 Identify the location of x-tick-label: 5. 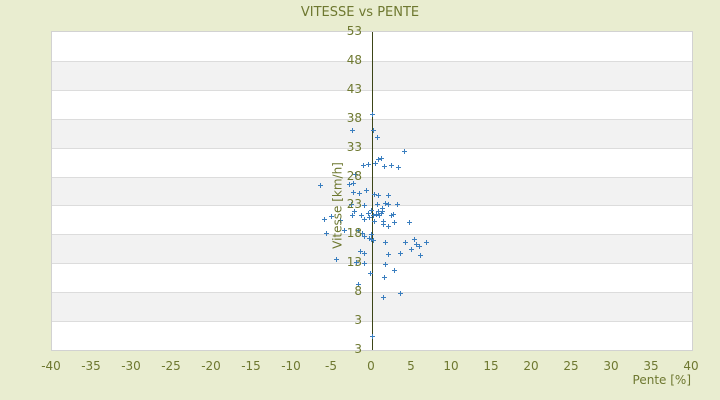
(411, 366).